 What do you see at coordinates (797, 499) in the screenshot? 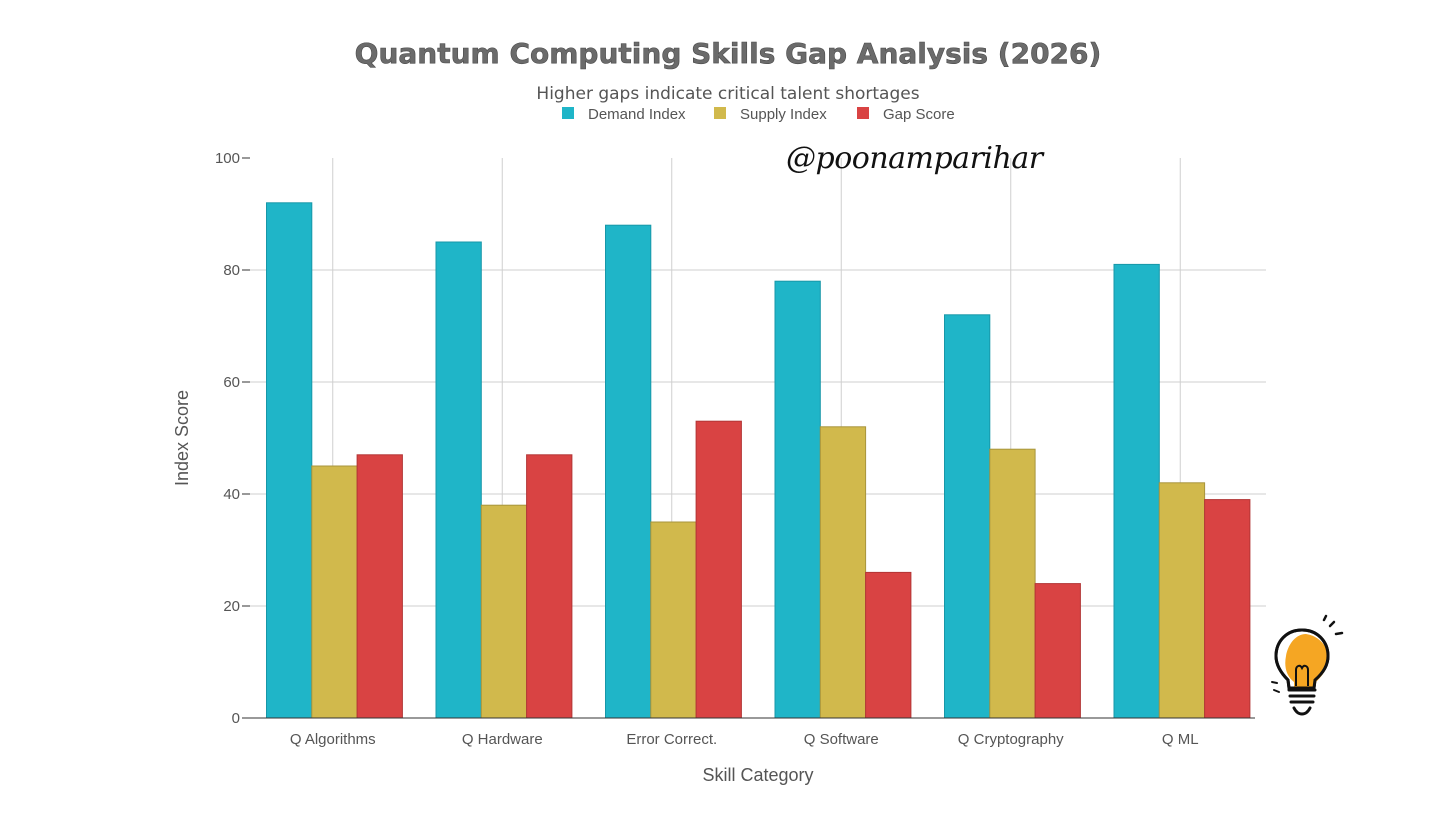
I see `bar-demand-index-q-software` at bounding box center [797, 499].